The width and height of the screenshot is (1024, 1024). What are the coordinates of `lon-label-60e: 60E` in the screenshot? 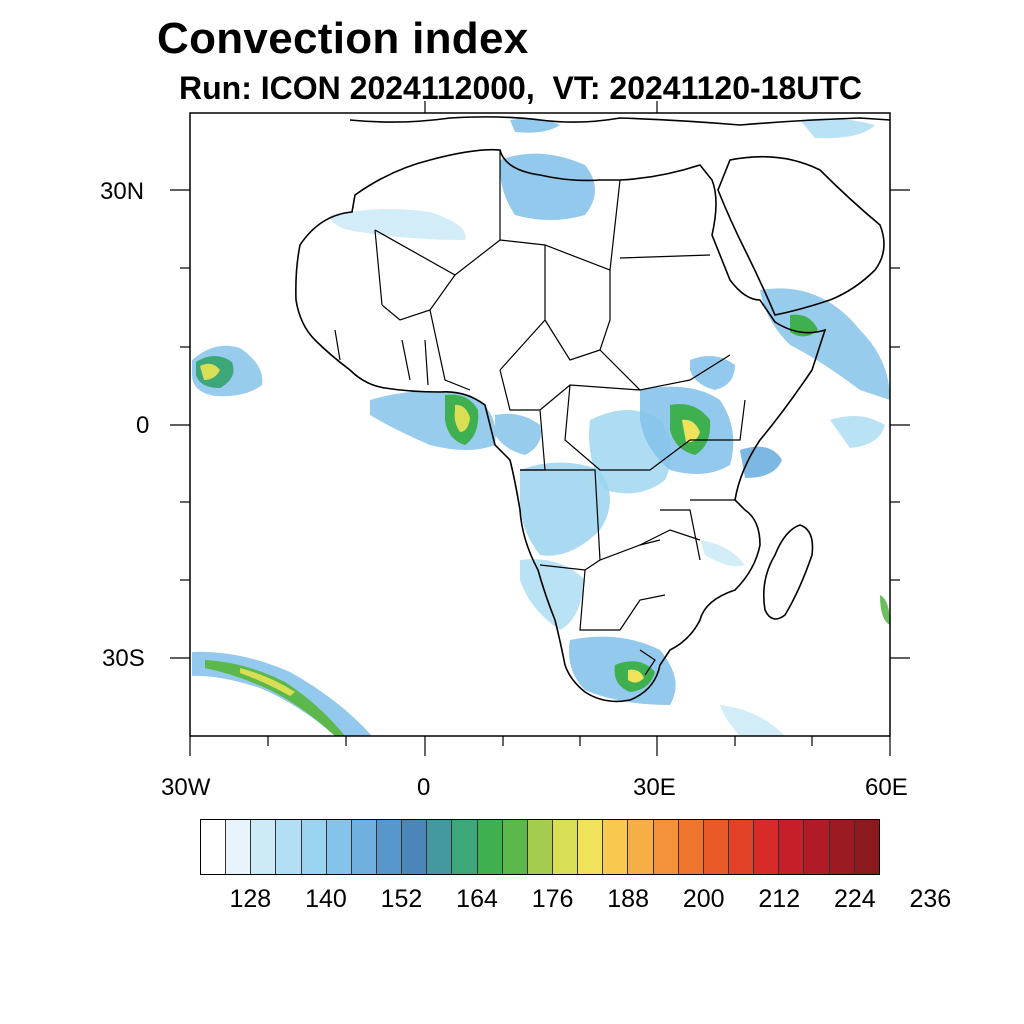 It's located at (886, 787).